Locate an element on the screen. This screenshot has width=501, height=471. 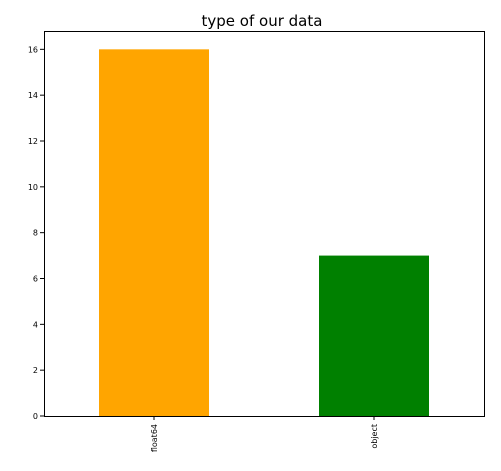
chart-title: type of our data is located at coordinates (262, 21).